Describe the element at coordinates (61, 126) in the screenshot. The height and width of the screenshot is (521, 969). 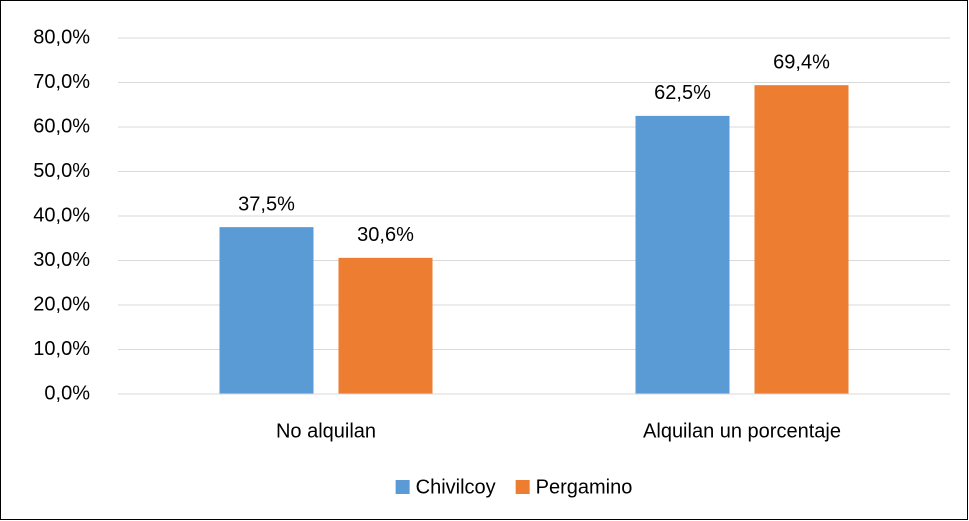
I see `y-tick-label: 60,0%` at that location.